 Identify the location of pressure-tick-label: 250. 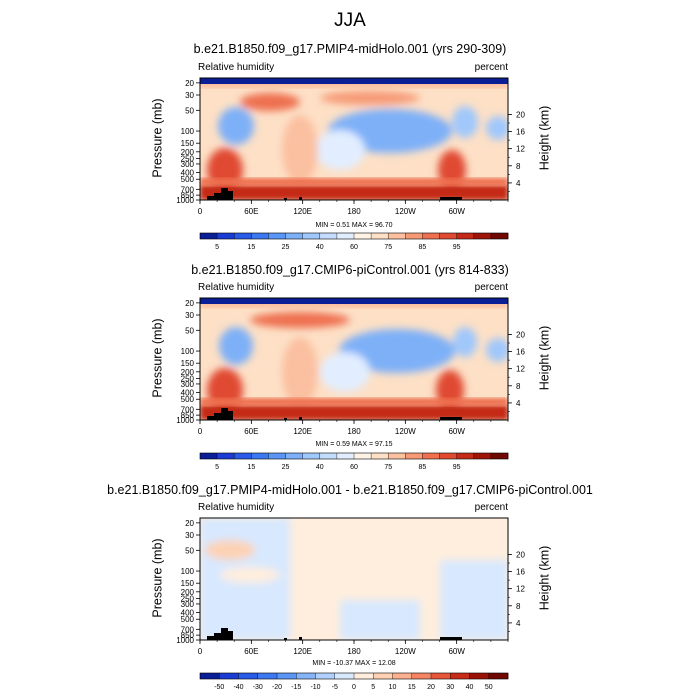
(188, 378).